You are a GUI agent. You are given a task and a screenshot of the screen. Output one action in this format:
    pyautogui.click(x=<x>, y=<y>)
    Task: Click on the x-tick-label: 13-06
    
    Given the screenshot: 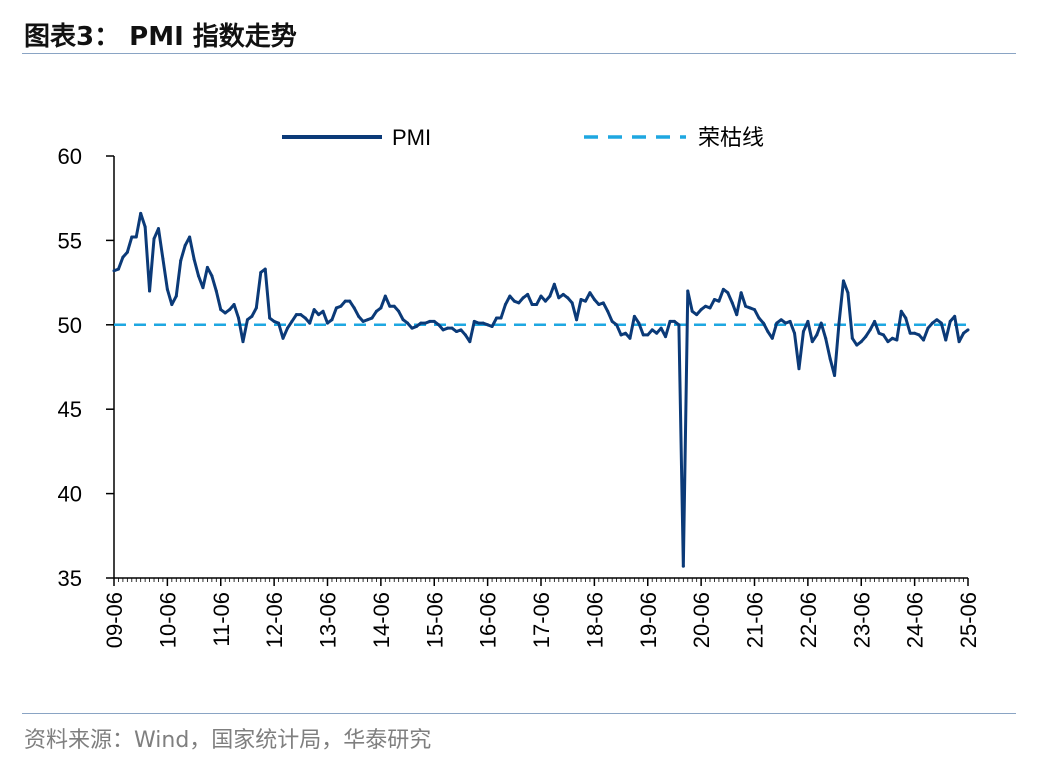 What is the action you would take?
    pyautogui.click(x=328, y=620)
    